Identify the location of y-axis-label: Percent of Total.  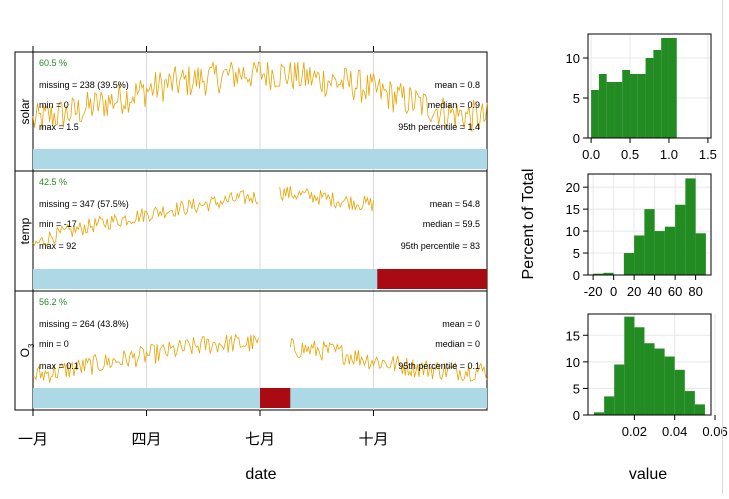
(528, 224).